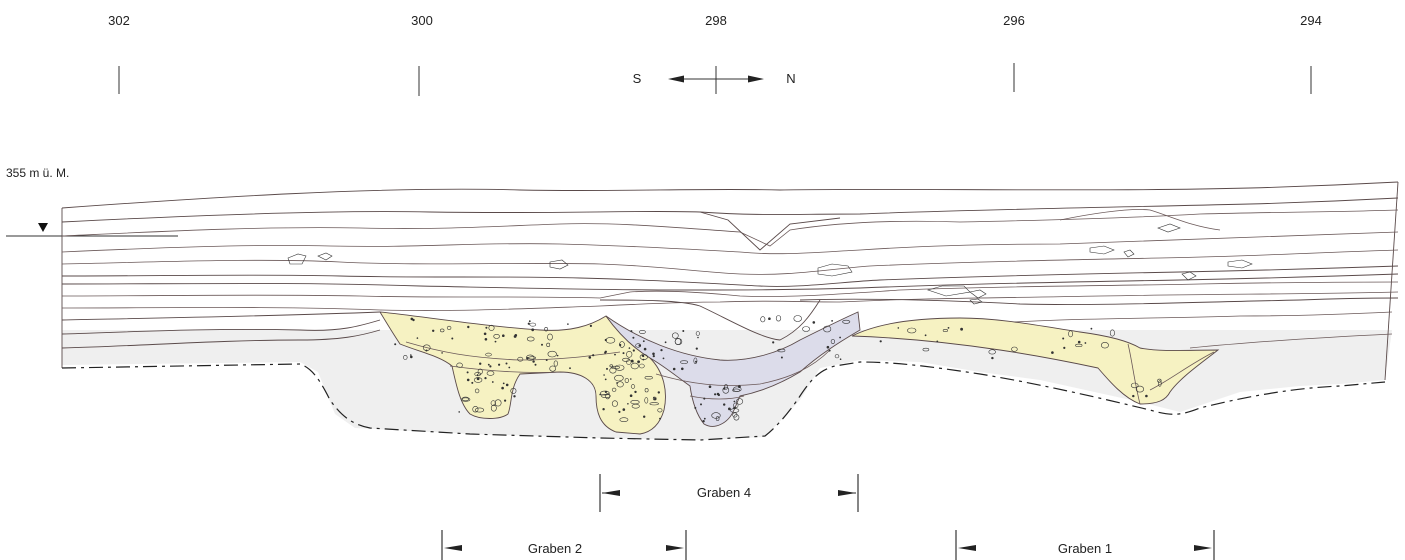 The image size is (1405, 560). Describe the element at coordinates (637, 78) in the screenshot. I see `south-label: S` at that location.